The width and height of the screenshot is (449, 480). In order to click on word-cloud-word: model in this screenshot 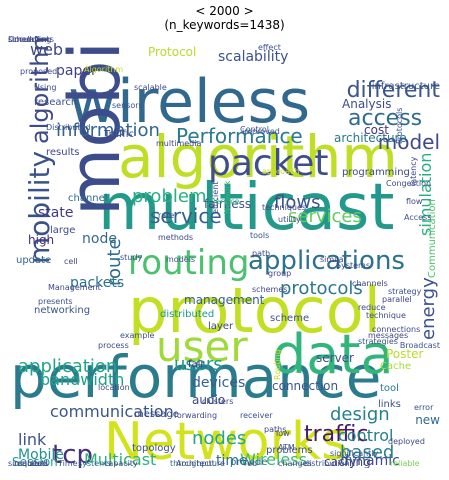, I will do `click(408, 142)`.